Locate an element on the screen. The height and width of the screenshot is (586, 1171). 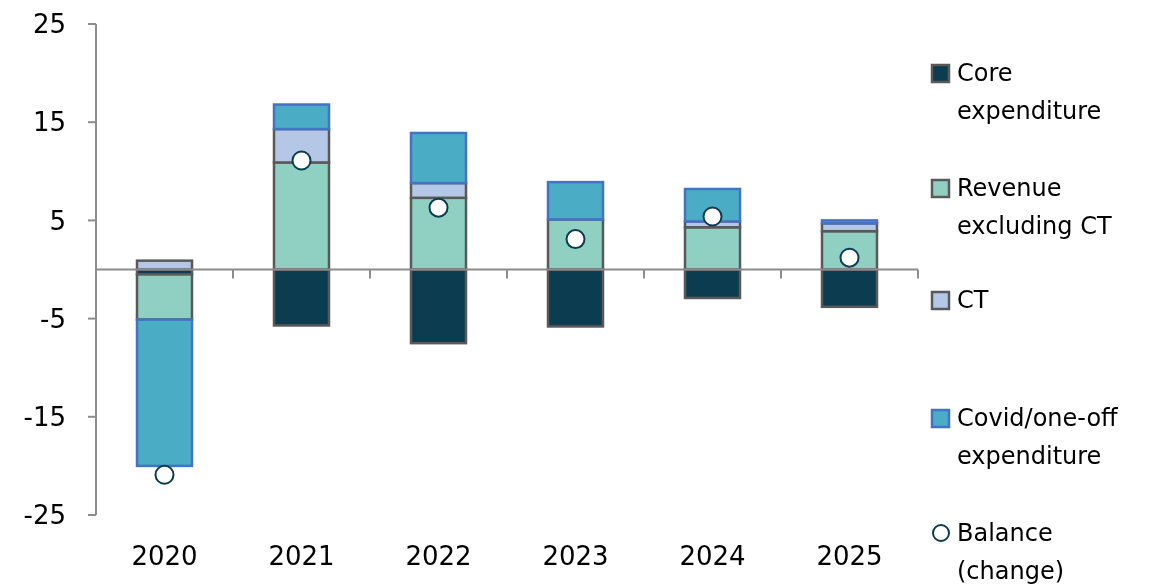
x-tick-label: 2021 is located at coordinates (301, 556).